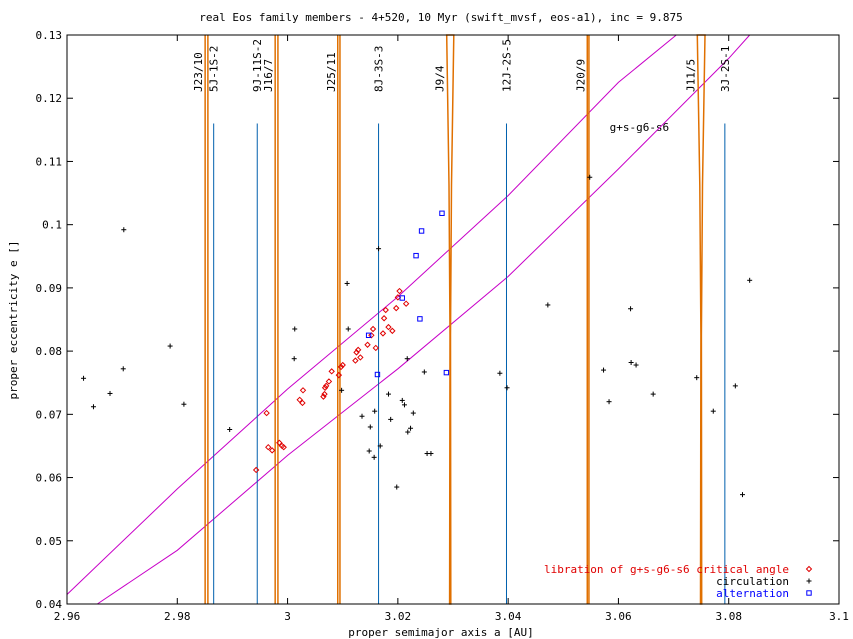 Image resolution: width=853 pixels, height=639 pixels. What do you see at coordinates (398, 616) in the screenshot?
I see `x-tick-label: 3.02` at bounding box center [398, 616].